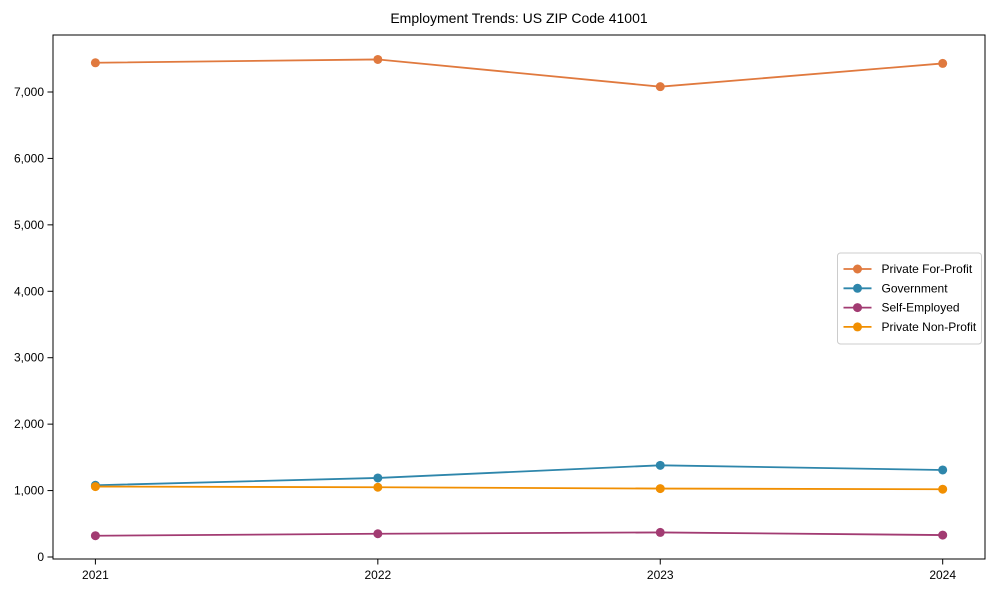  Describe the element at coordinates (95, 487) in the screenshot. I see `data-point-private-non-profit-2021` at that location.